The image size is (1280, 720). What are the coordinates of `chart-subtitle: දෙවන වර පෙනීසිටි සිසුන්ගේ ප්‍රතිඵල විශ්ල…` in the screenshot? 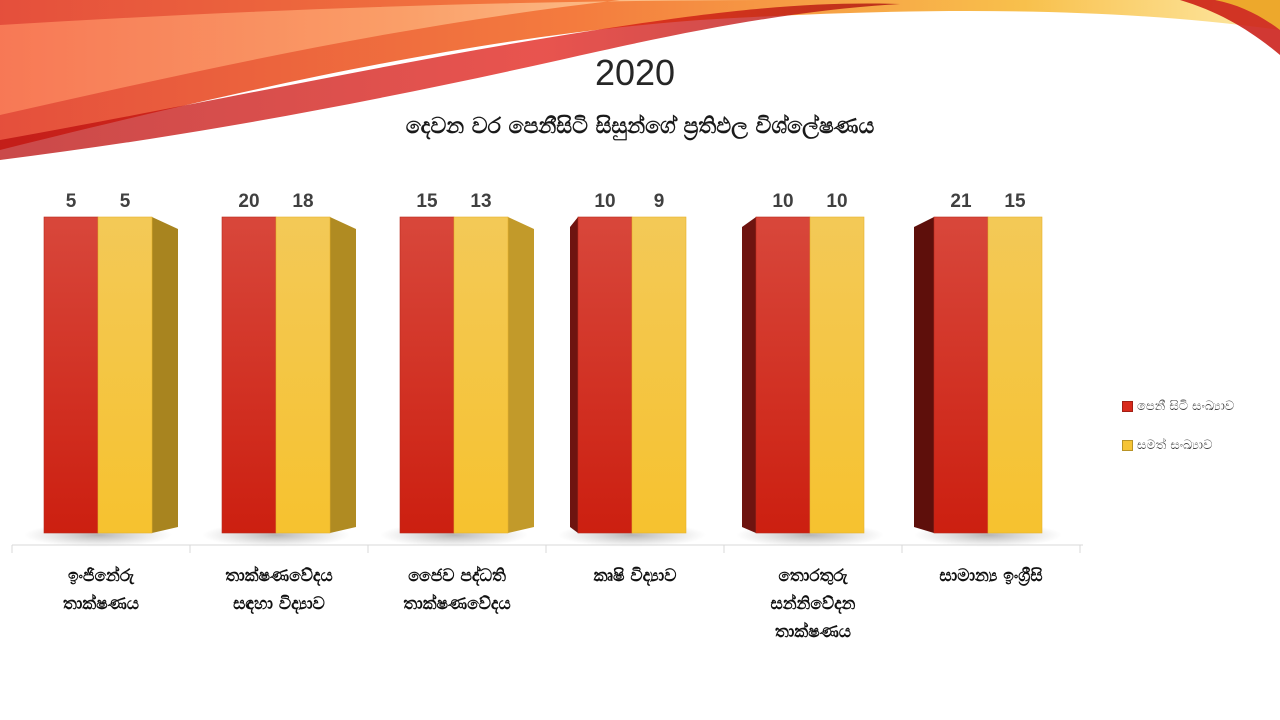 It's located at (640, 126).